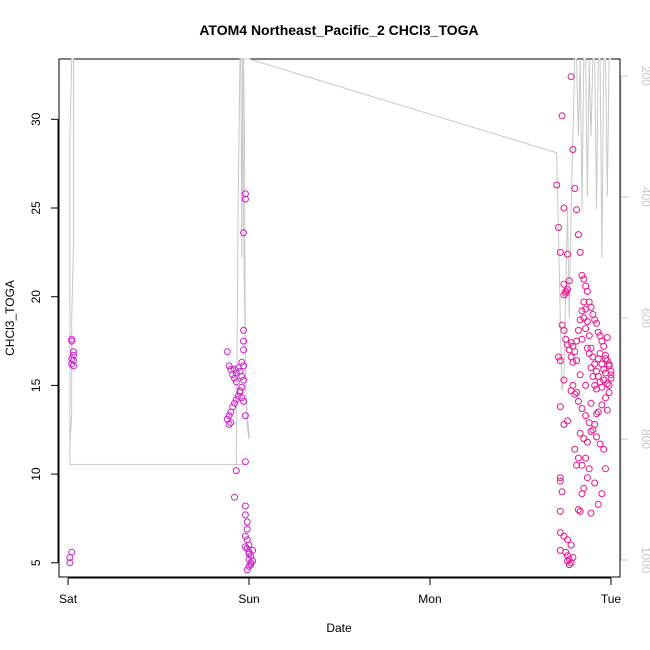 The height and width of the screenshot is (650, 650). Describe the element at coordinates (36, 474) in the screenshot. I see `y-tick-label: 10` at that location.